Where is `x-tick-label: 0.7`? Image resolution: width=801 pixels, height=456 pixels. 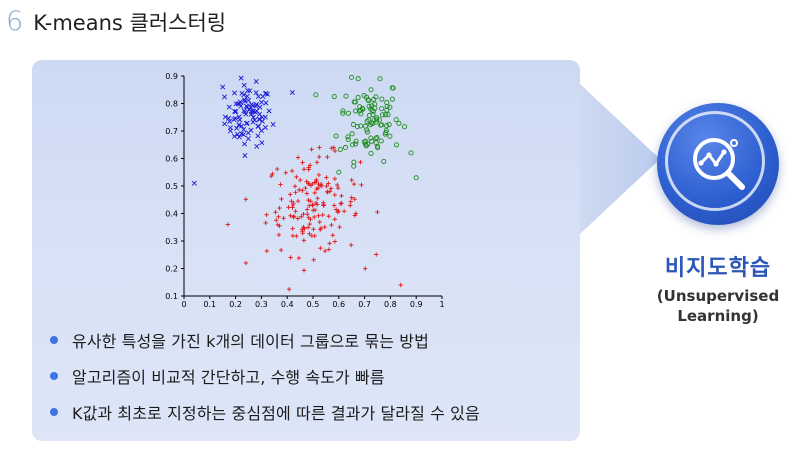
x-tick-label: 0.7 is located at coordinates (364, 304).